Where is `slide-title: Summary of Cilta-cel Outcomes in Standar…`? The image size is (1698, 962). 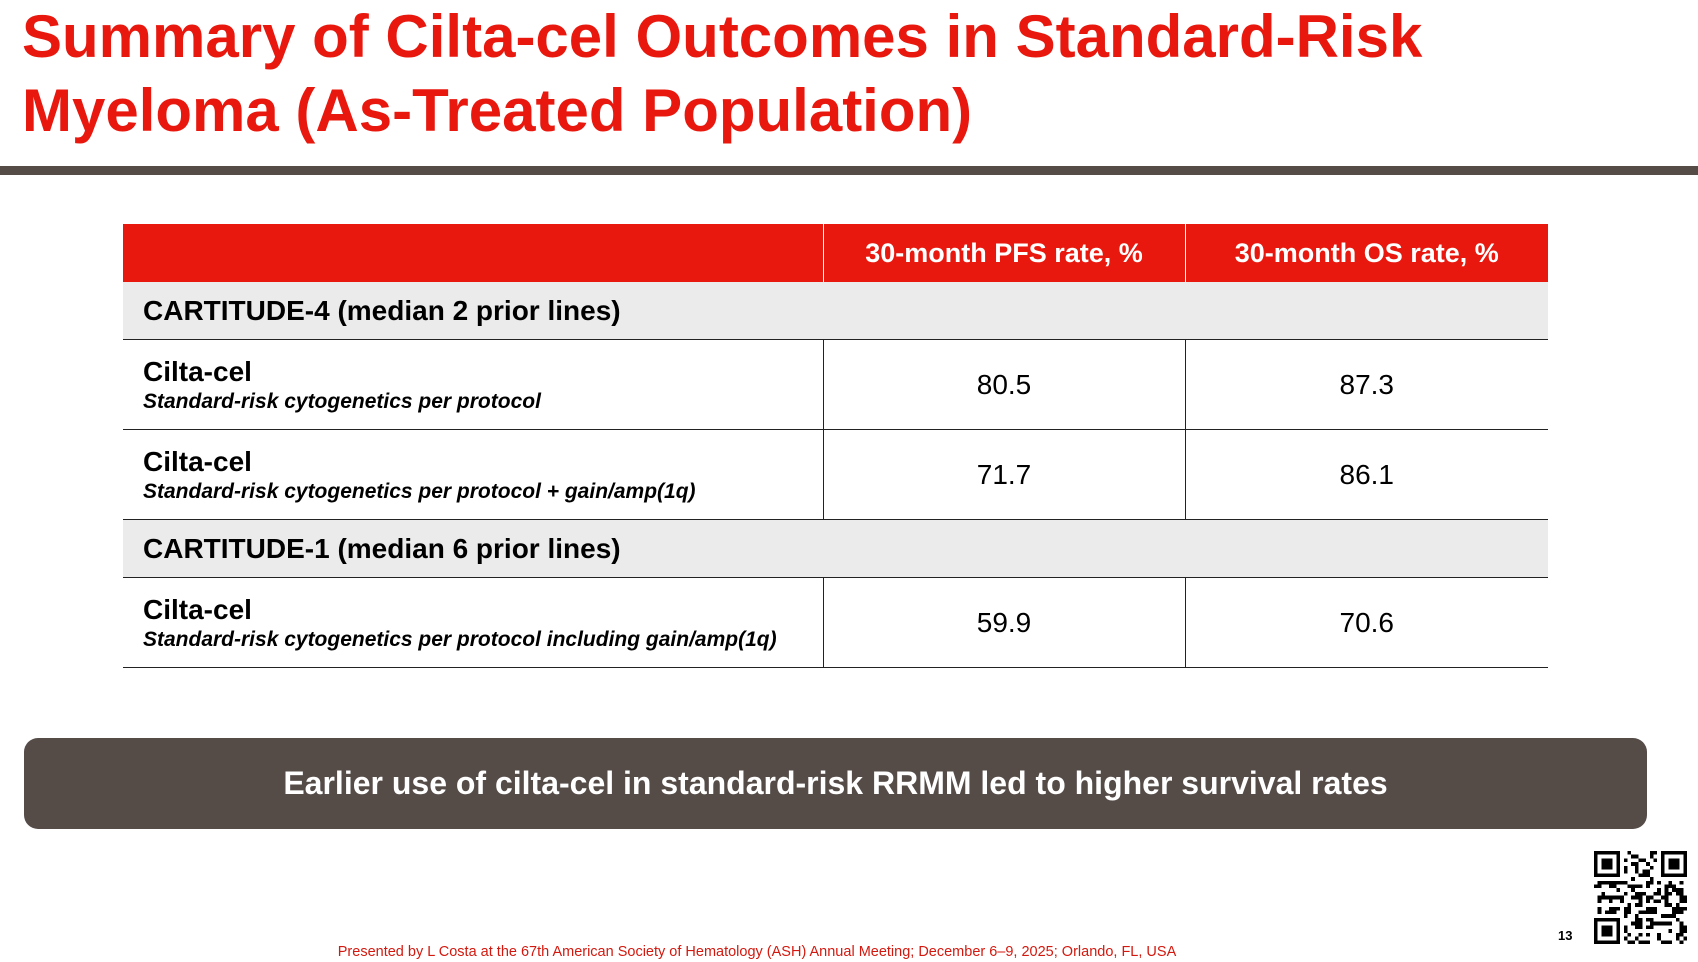 slide-title: Summary of Cilta-cel Outcomes in Standar… is located at coordinates (722, 73).